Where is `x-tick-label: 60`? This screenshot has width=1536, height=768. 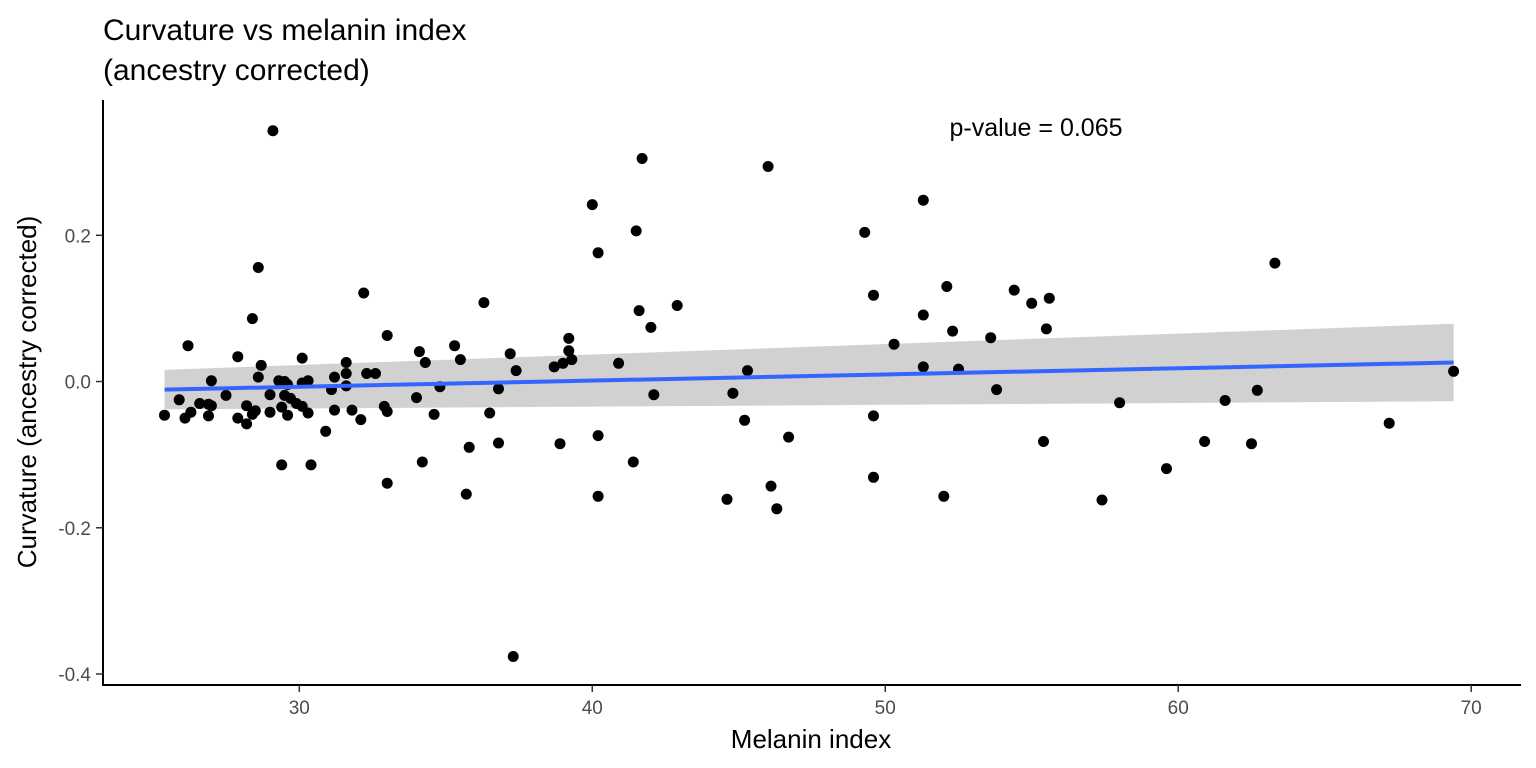 x-tick-label: 60 is located at coordinates (1178, 708).